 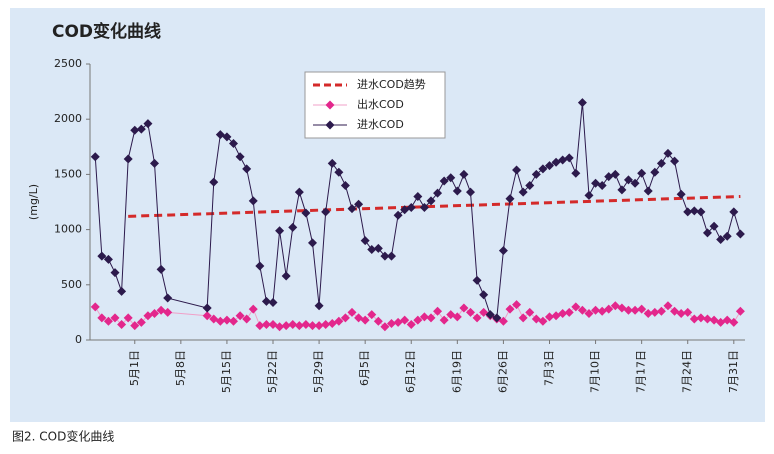 What do you see at coordinates (330, 105) in the screenshot?
I see `legend-marker` at bounding box center [330, 105].